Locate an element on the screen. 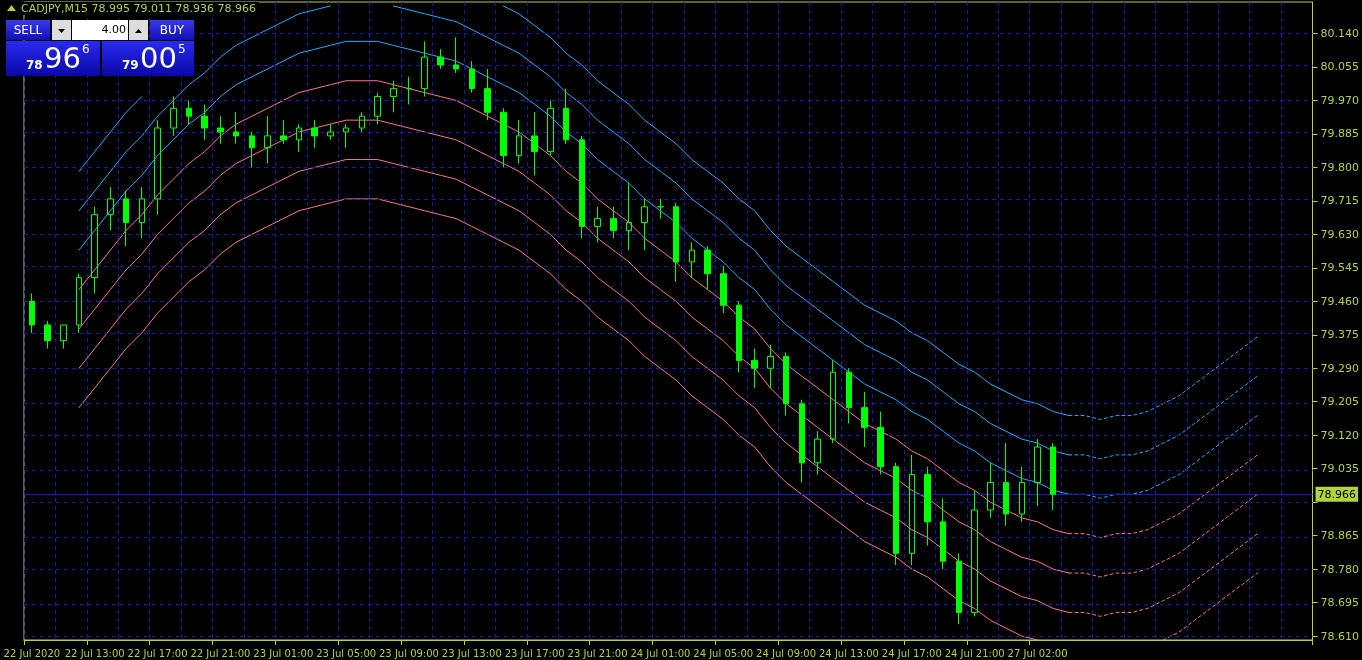  x-tick-label: 23 Jul 17:00 is located at coordinates (534, 653).